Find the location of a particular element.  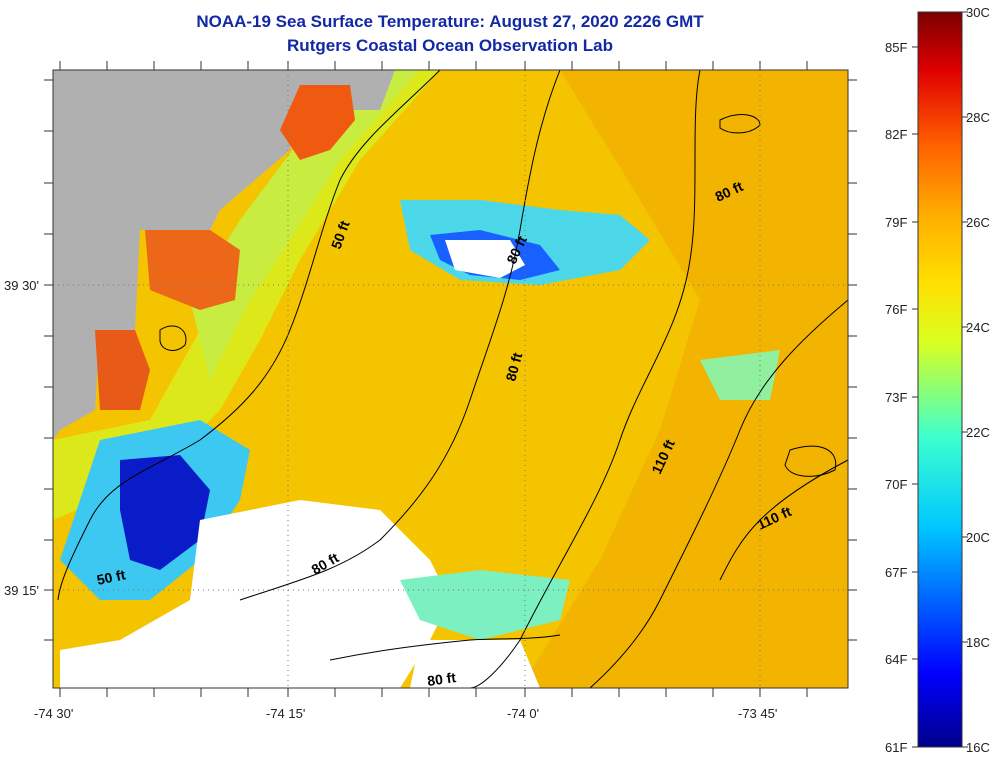

colorbar is located at coordinates (940, 379).